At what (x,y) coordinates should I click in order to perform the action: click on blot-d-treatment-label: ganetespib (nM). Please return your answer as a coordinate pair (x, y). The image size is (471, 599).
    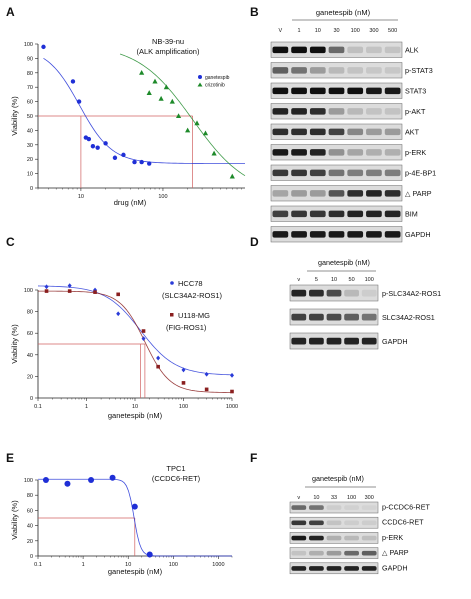
    Looking at the image, I should click on (344, 262).